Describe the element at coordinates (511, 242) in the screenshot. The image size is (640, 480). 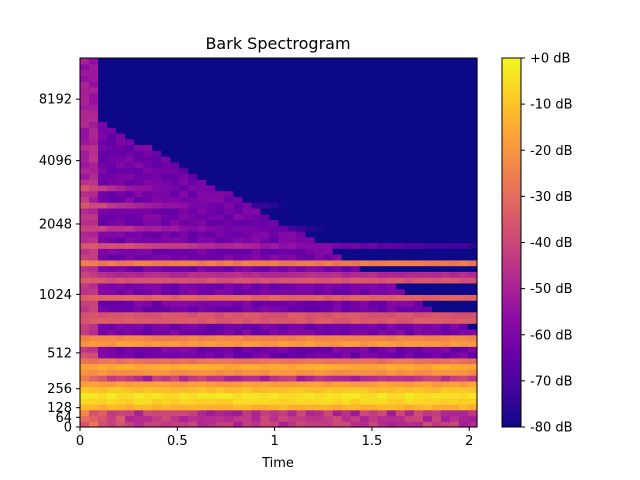
I see `colorbar` at that location.